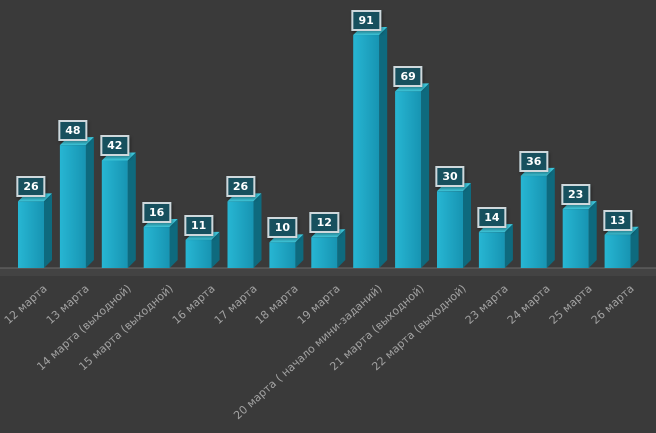 Image resolution: width=656 pixels, height=433 pixels. What do you see at coordinates (324, 223) in the screenshot?
I see `value-label: 12` at bounding box center [324, 223].